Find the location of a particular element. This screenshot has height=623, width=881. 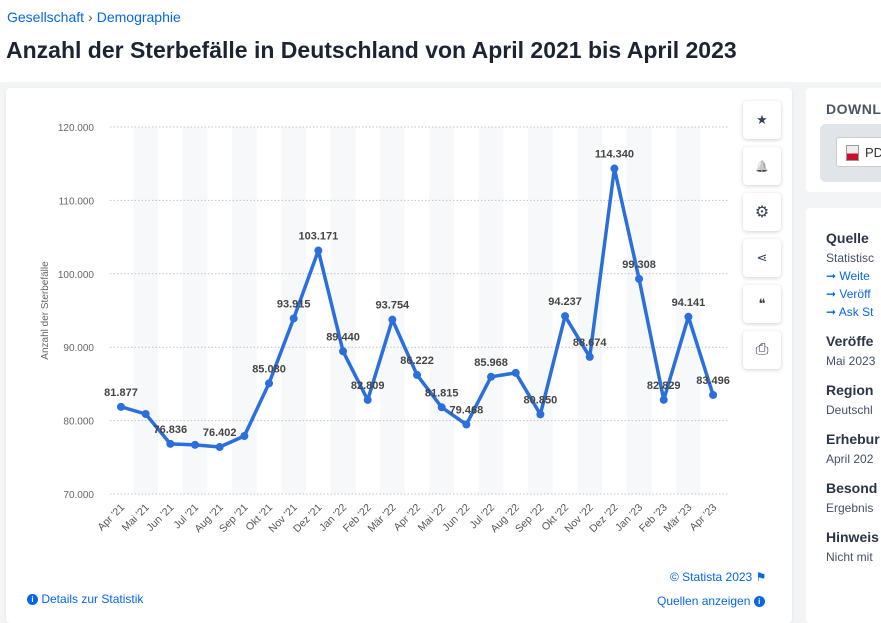

survey-label: Erhebur is located at coordinates (853, 439).